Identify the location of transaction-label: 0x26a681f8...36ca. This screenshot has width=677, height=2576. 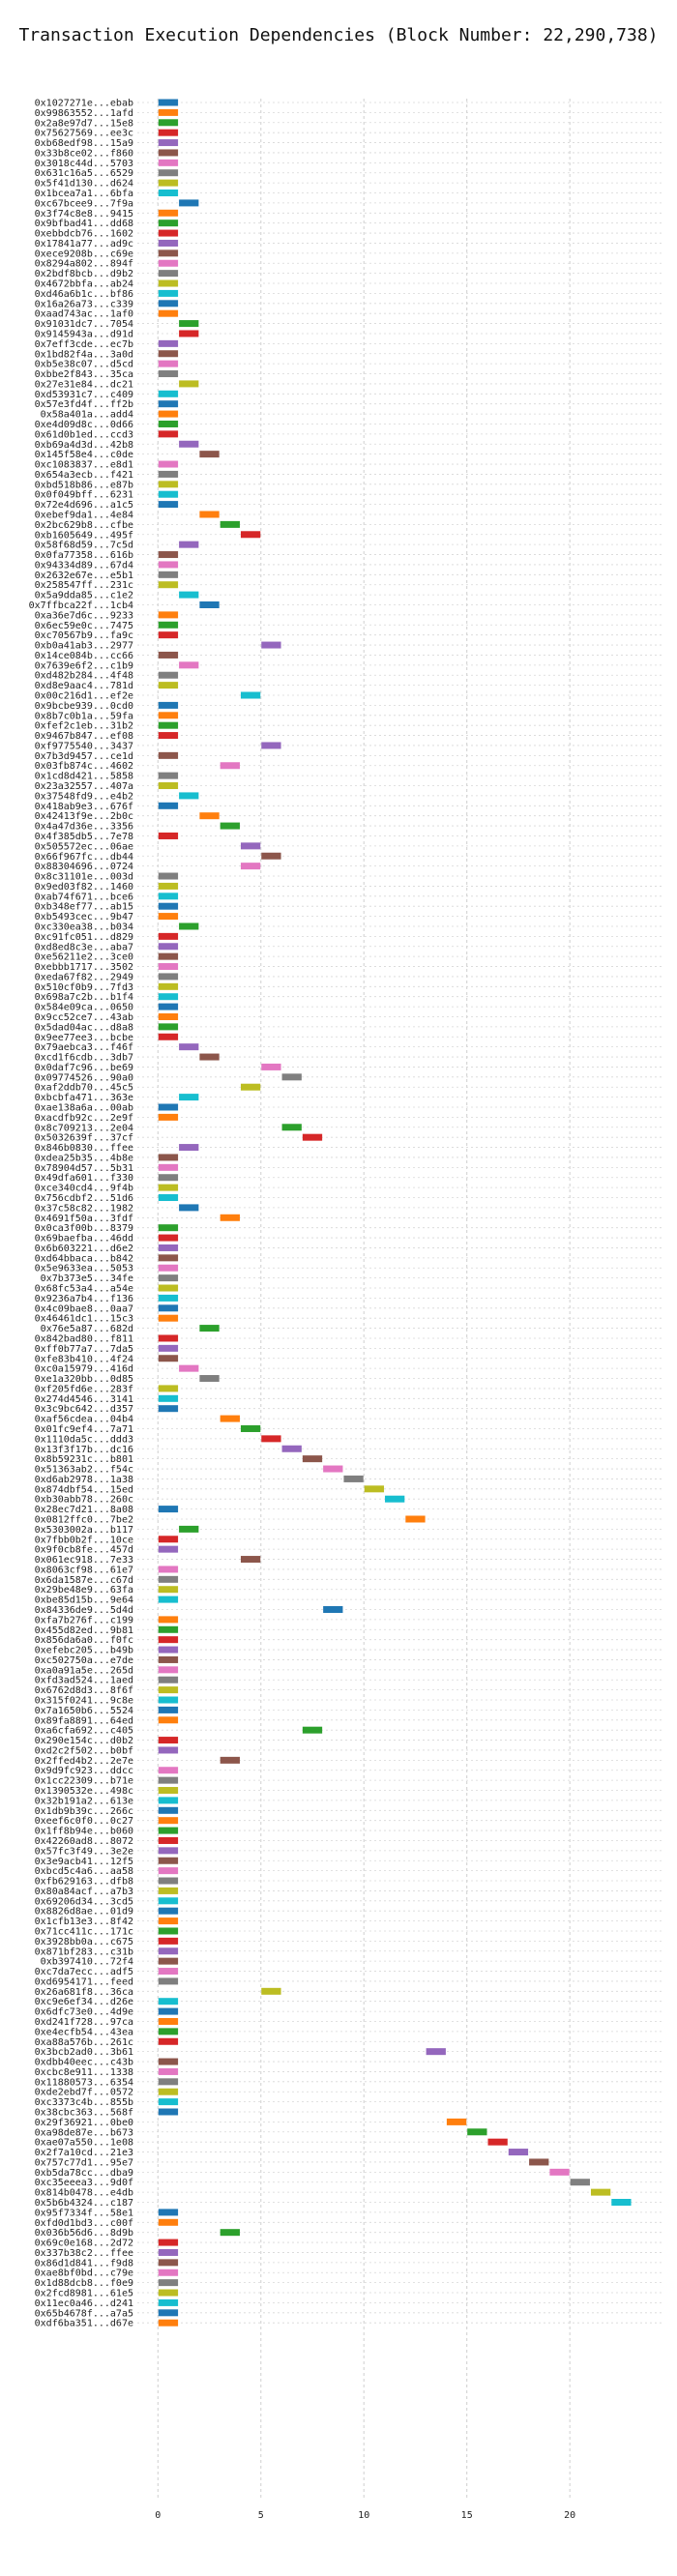
(84, 1992).